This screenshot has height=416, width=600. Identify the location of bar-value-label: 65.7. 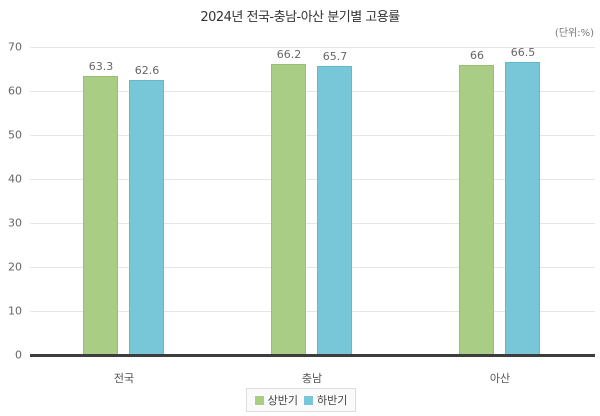
(335, 56).